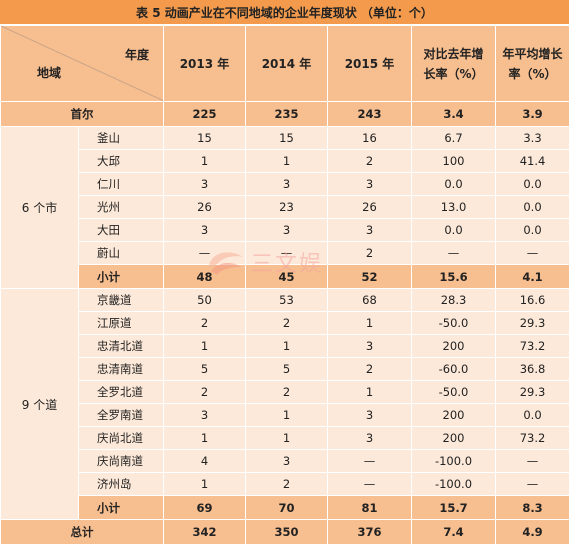 The width and height of the screenshot is (569, 545). Describe the element at coordinates (137, 54) in the screenshot. I see `corner-year-label: 年度` at that location.